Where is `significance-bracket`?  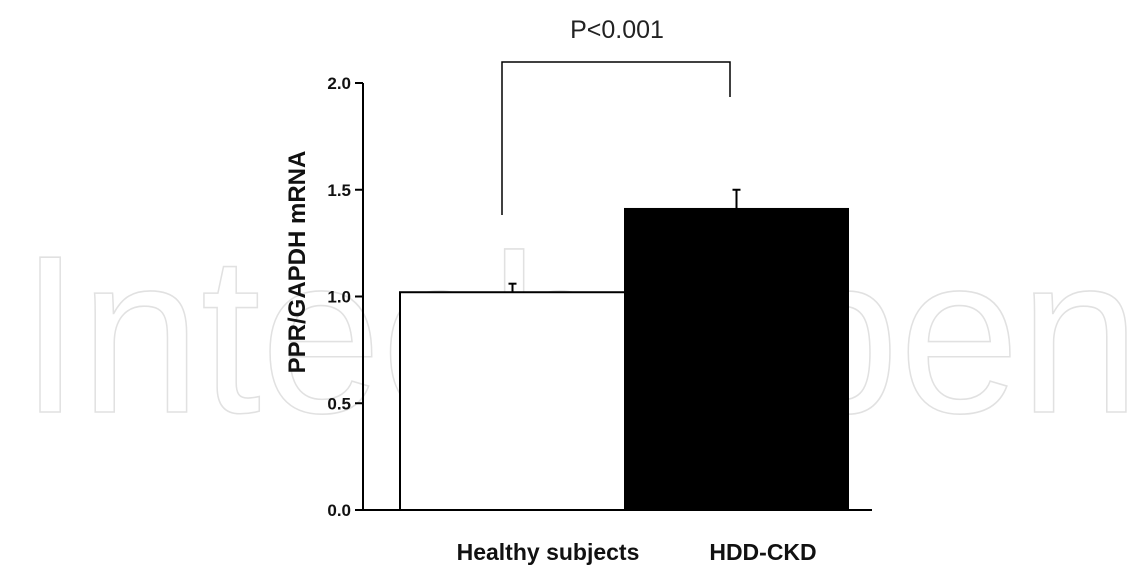
significance-bracket is located at coordinates (616, 138).